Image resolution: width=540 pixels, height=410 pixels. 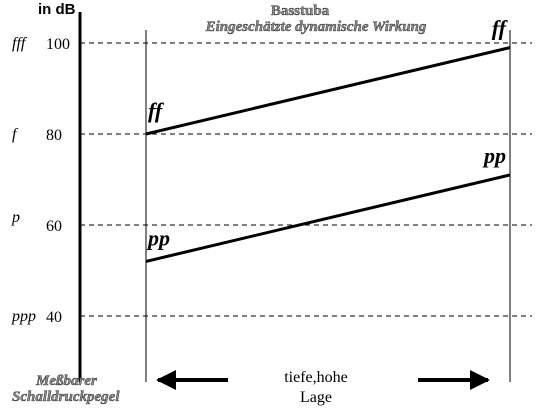 I want to click on series-line-pp, so click(x=328, y=218).